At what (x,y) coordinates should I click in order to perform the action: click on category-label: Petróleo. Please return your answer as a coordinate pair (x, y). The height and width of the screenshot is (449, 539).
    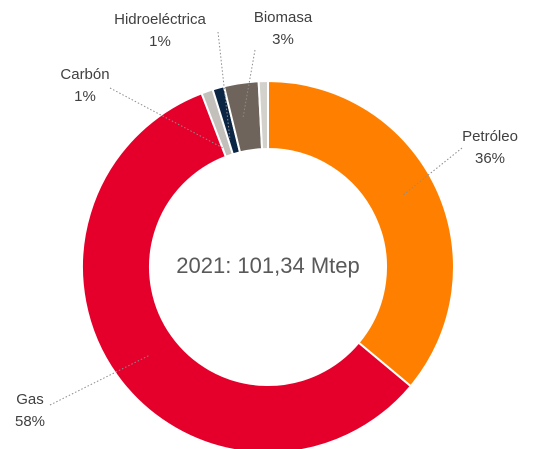
    Looking at the image, I should click on (490, 136).